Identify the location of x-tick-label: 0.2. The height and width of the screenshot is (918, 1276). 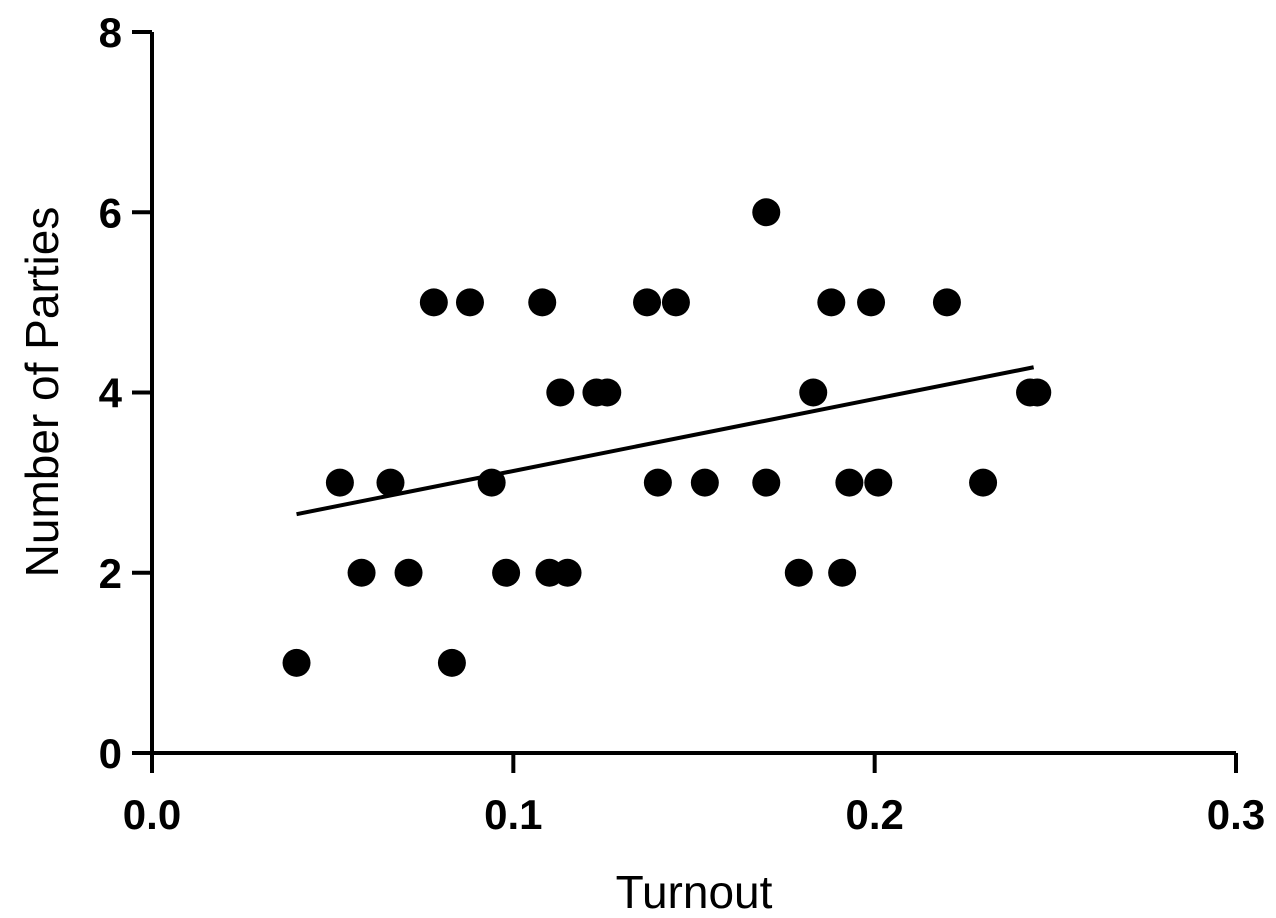
(874, 814).